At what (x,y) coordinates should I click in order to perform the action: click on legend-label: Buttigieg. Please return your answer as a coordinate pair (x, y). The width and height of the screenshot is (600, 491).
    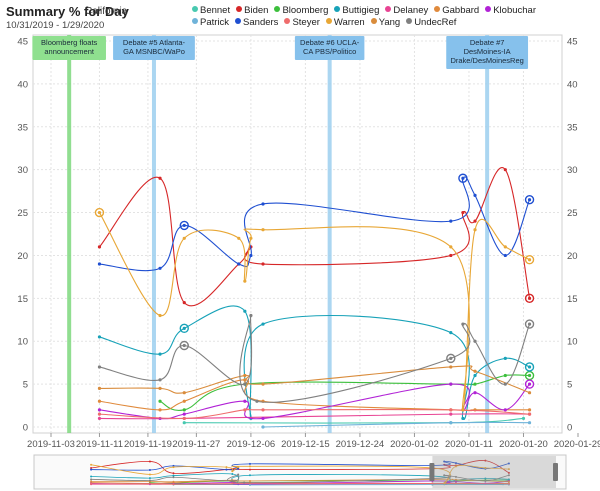
    Looking at the image, I should click on (361, 10).